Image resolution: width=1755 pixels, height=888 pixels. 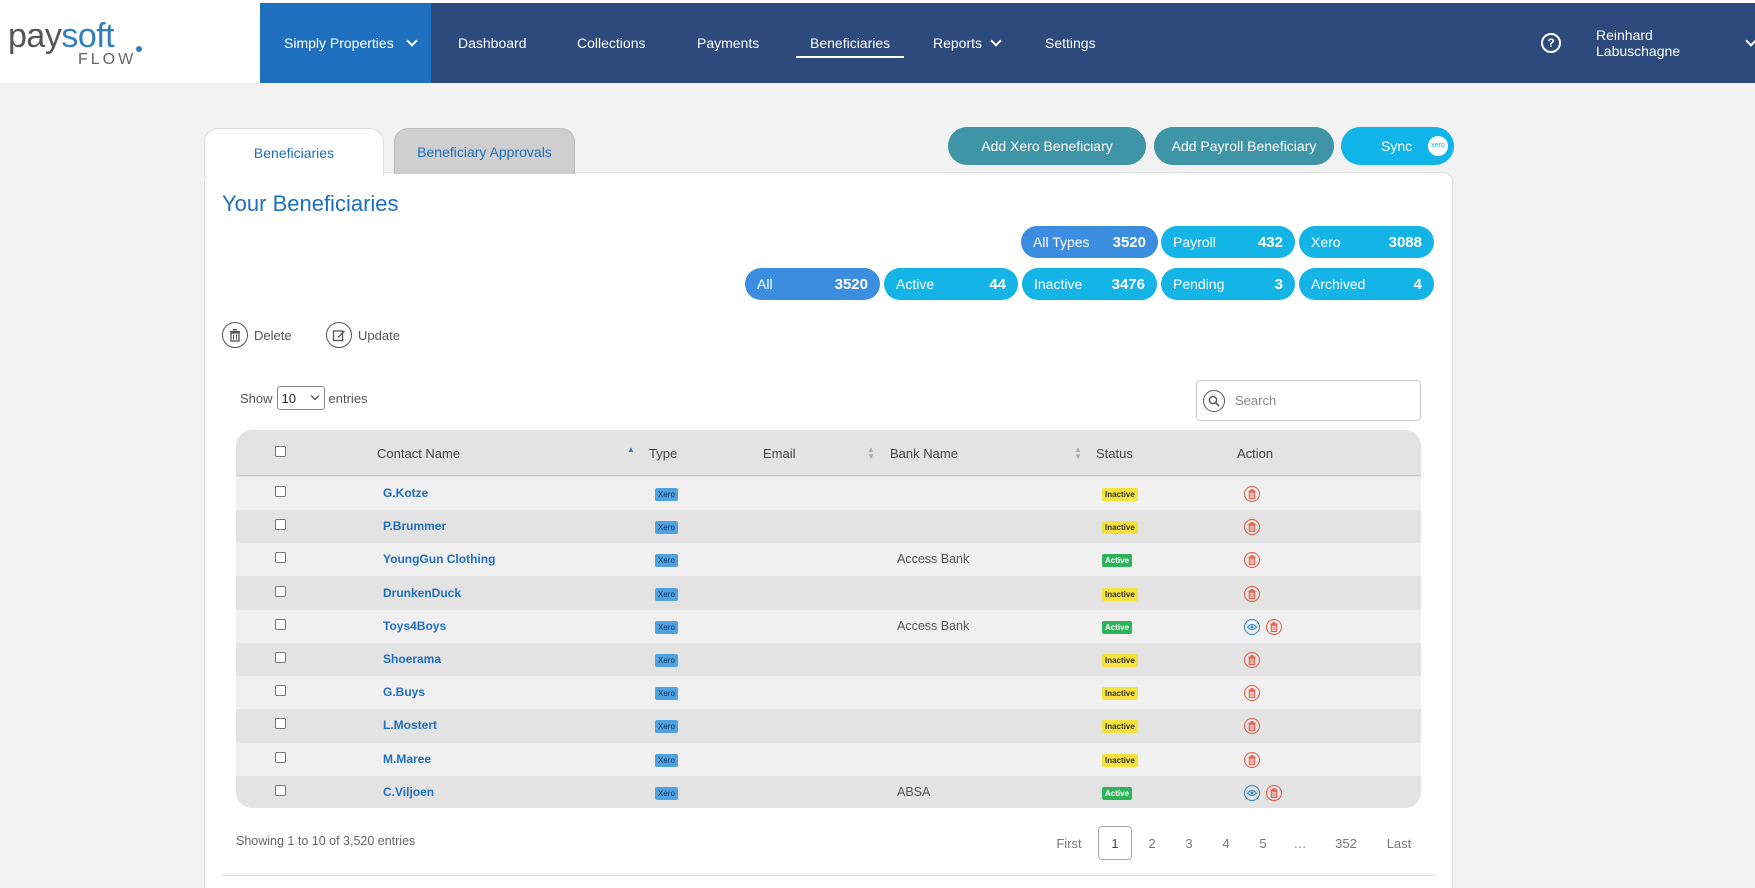 What do you see at coordinates (1117, 793) in the screenshot?
I see `status-badge: Active` at bounding box center [1117, 793].